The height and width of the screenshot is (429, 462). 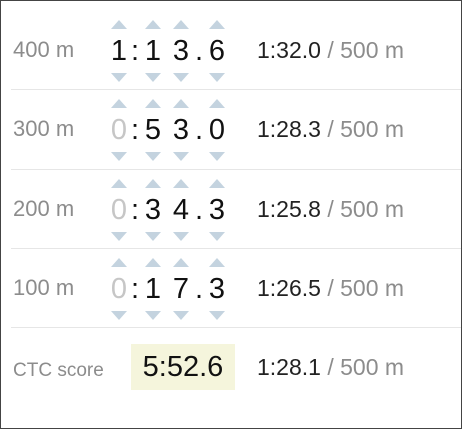 I want to click on tenths-digit: 6, so click(x=217, y=51).